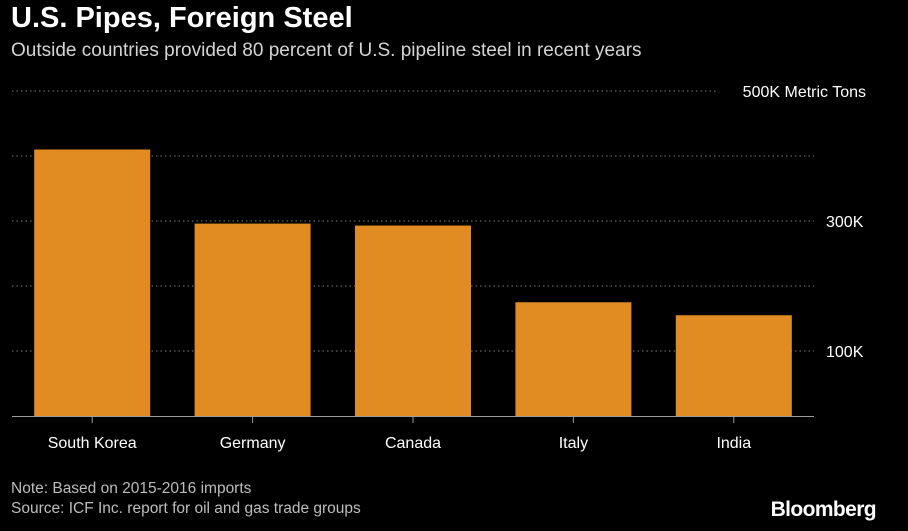  Describe the element at coordinates (804, 222) in the screenshot. I see `y-tick-labels: 100K 300K 500K Metric Tons` at that location.